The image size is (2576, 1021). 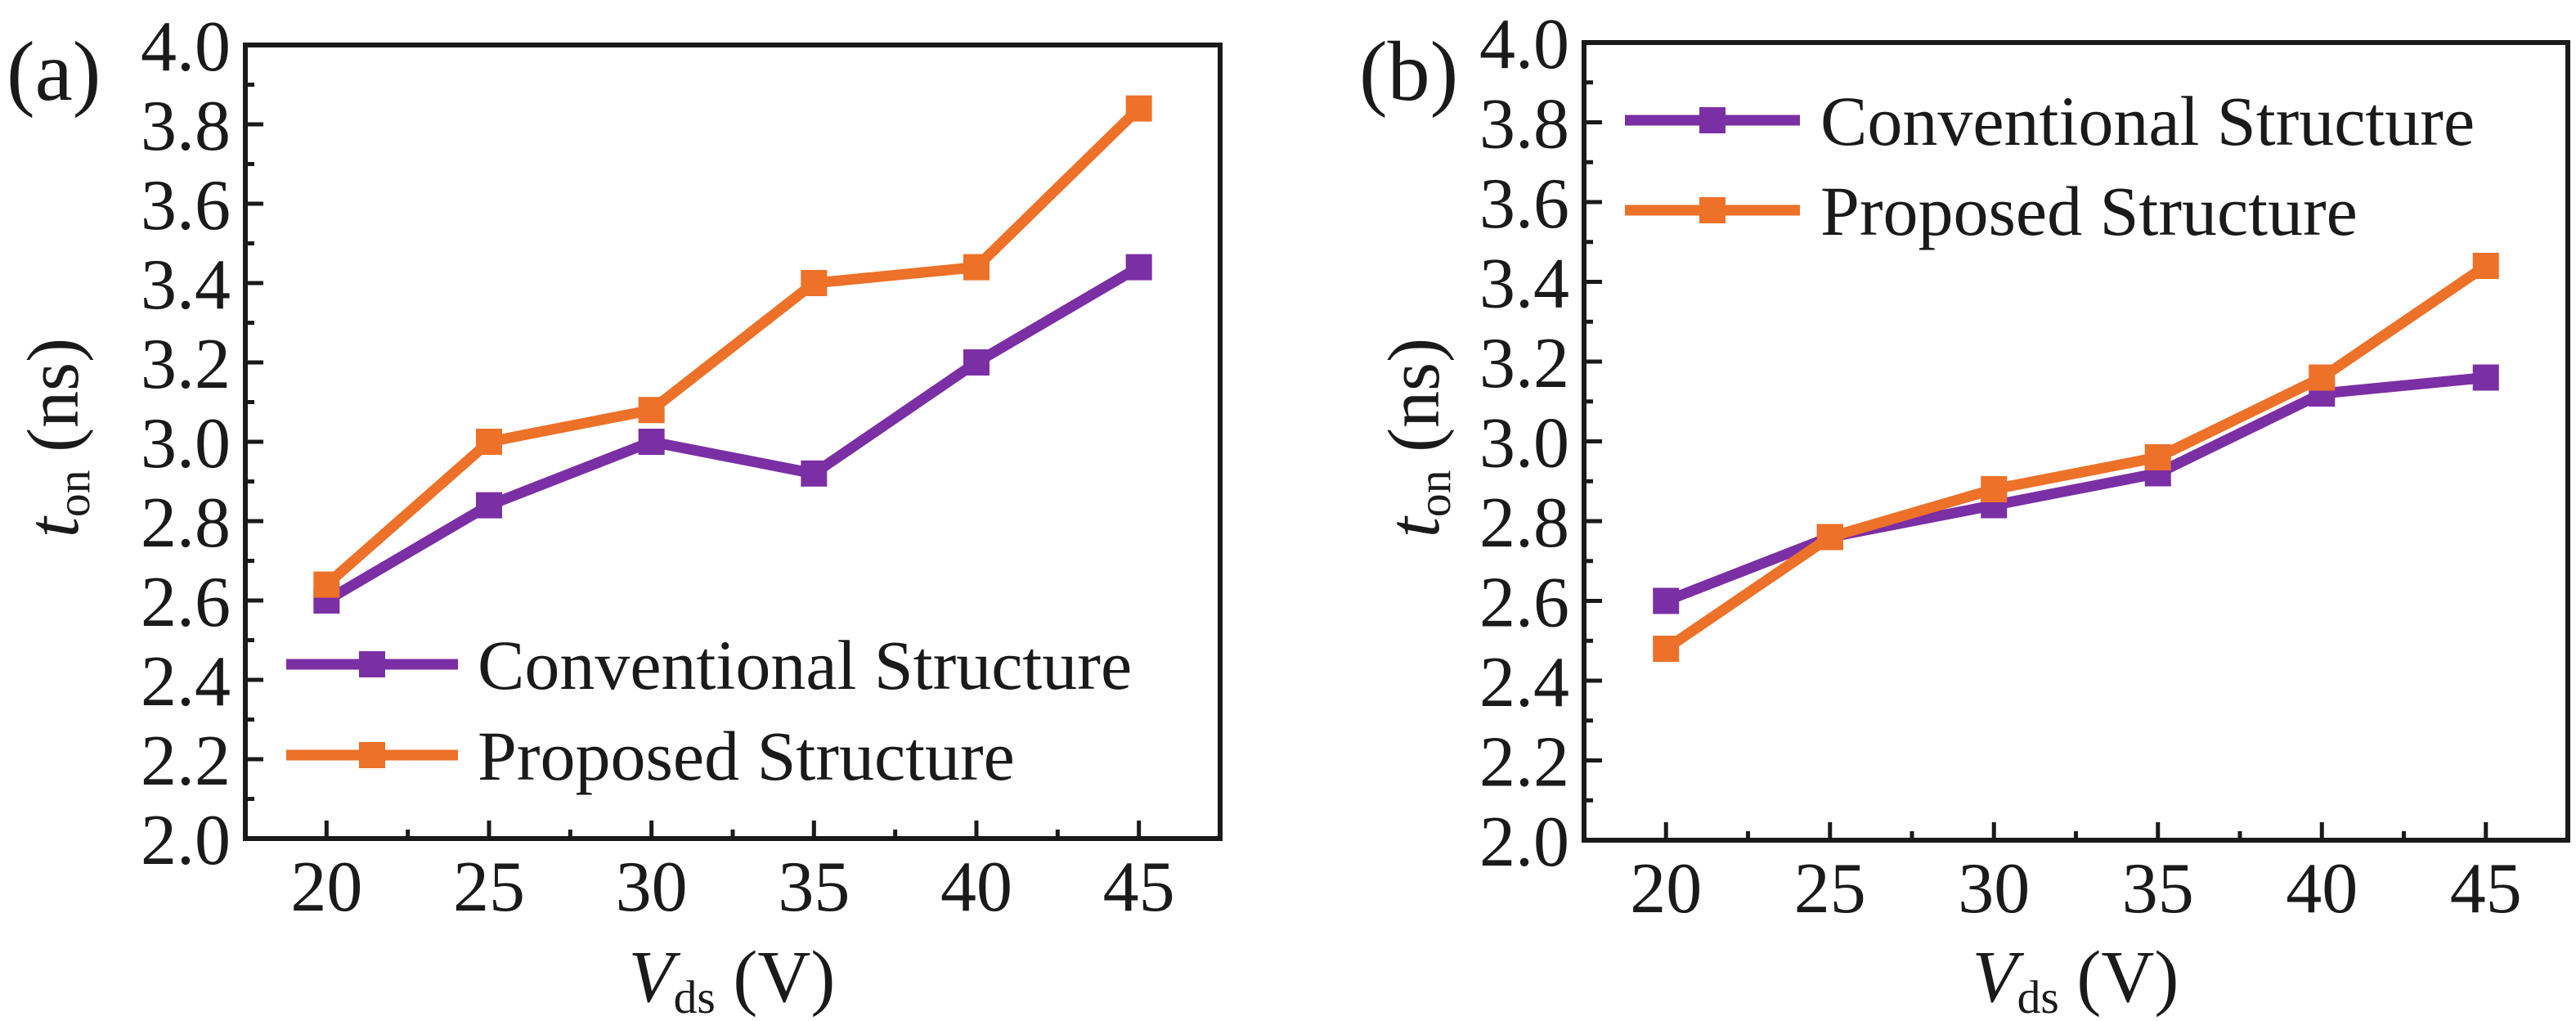 What do you see at coordinates (1409, 72) in the screenshot?
I see `panel-b-label: (b)` at bounding box center [1409, 72].